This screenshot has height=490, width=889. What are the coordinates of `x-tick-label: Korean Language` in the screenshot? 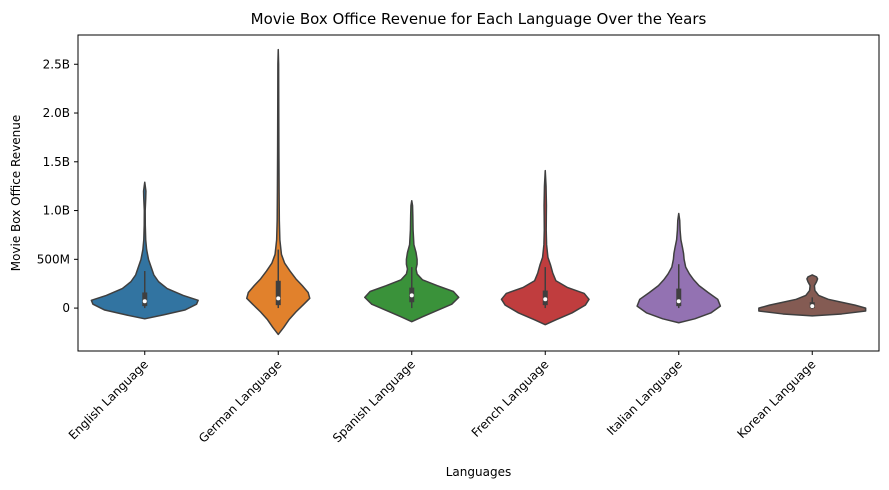 It's located at (777, 399).